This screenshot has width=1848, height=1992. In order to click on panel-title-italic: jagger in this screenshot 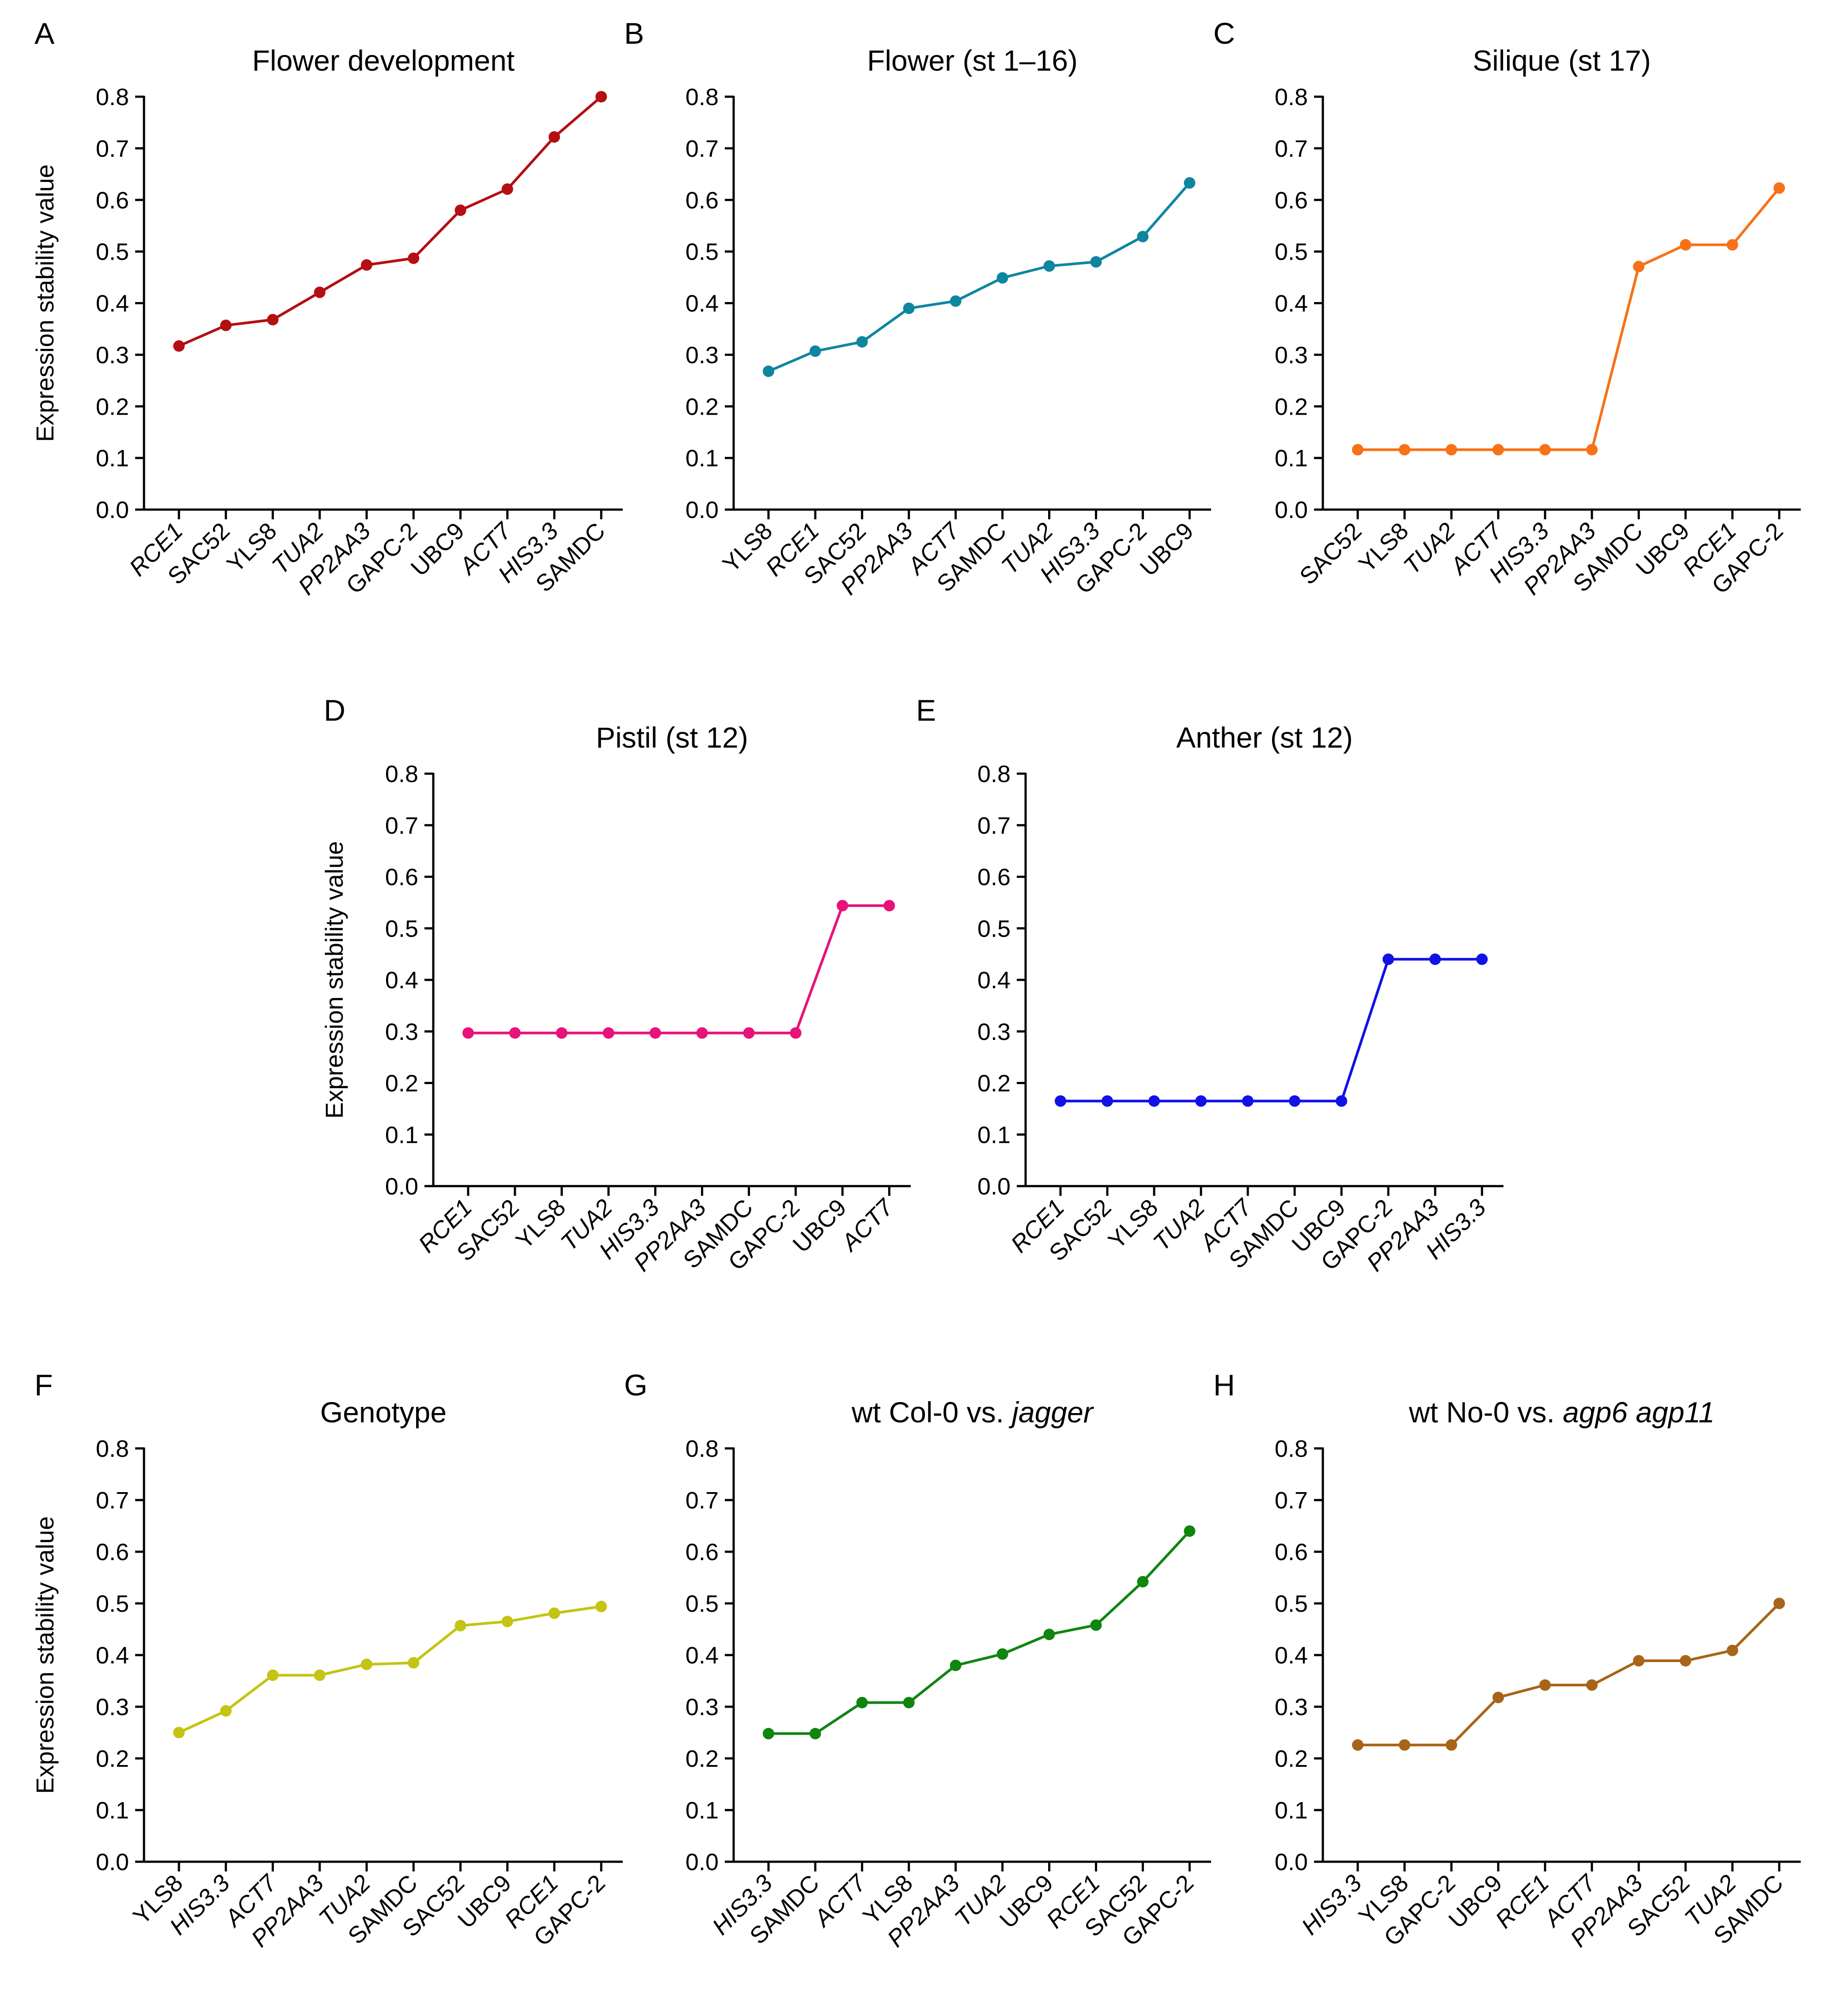, I will do `click(1051, 1412)`.